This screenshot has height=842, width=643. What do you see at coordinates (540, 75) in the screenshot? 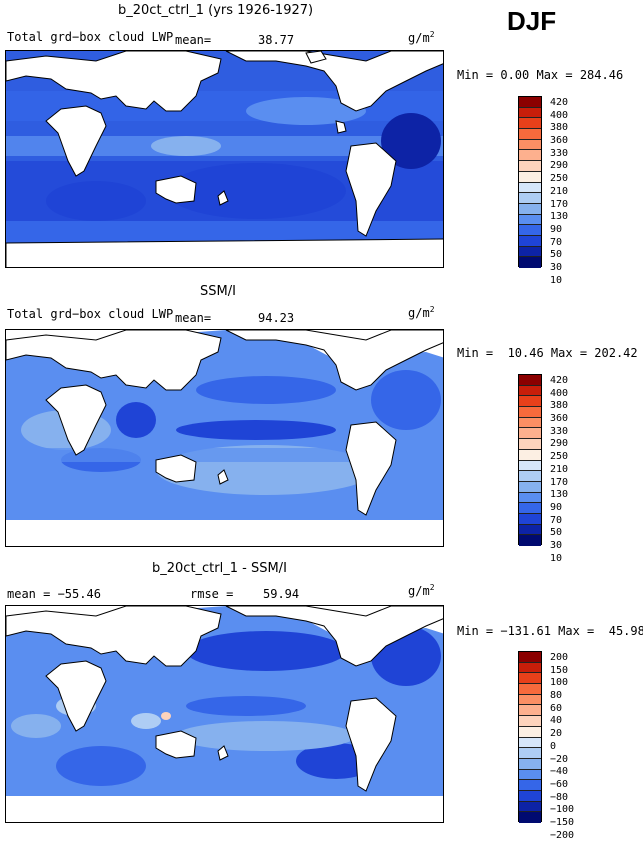
I see `min-max-label: Min = 0.00 Max = 284.46` at bounding box center [540, 75].